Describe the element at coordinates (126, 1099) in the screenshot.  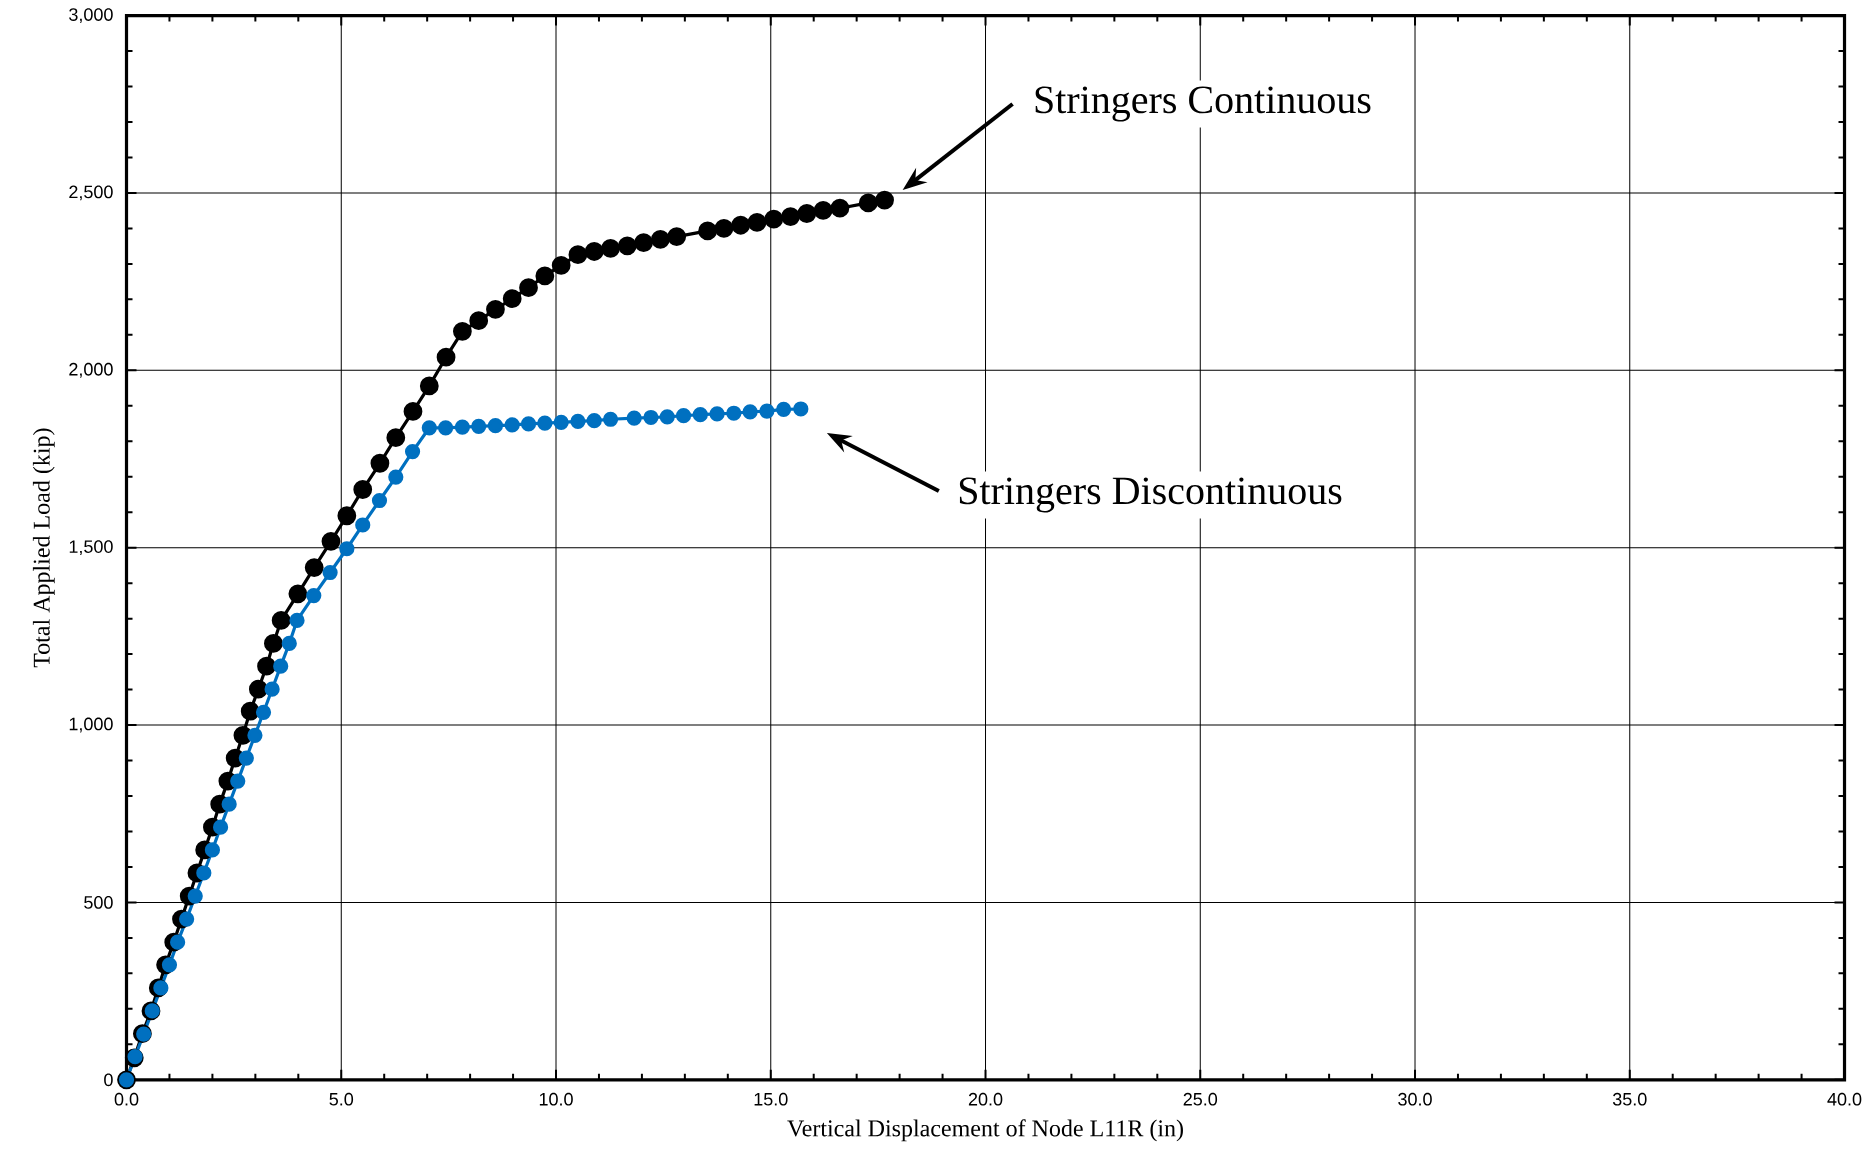
I see `x-tick-label: 0.0` at that location.